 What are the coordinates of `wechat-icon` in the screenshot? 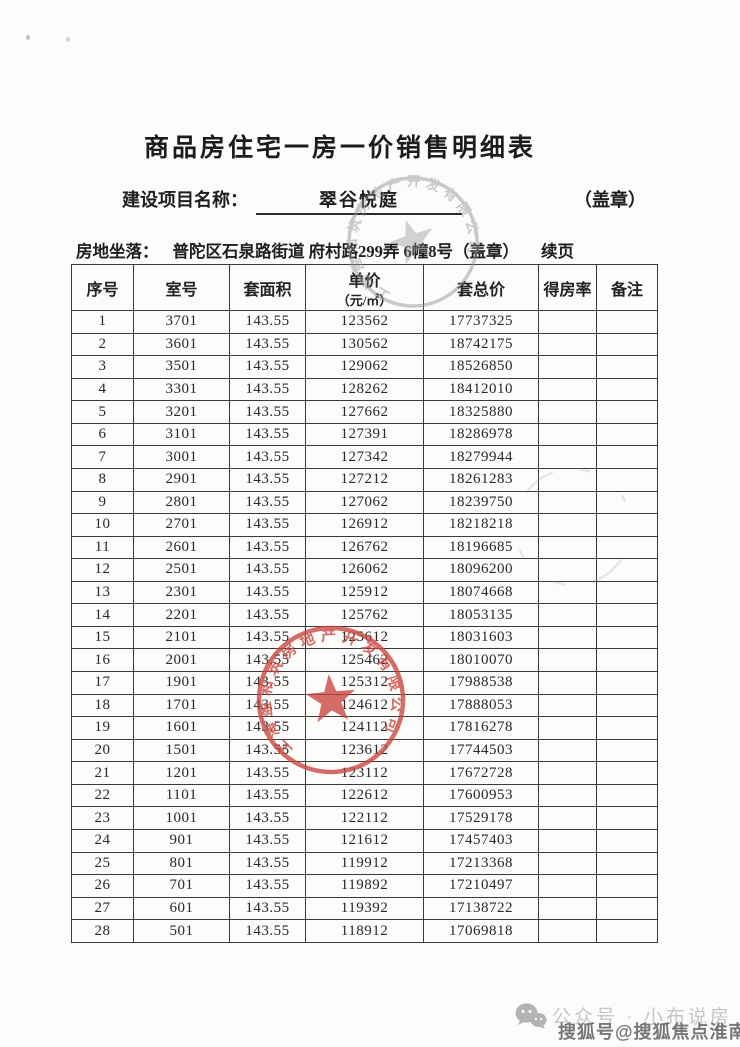 It's located at (531, 1016).